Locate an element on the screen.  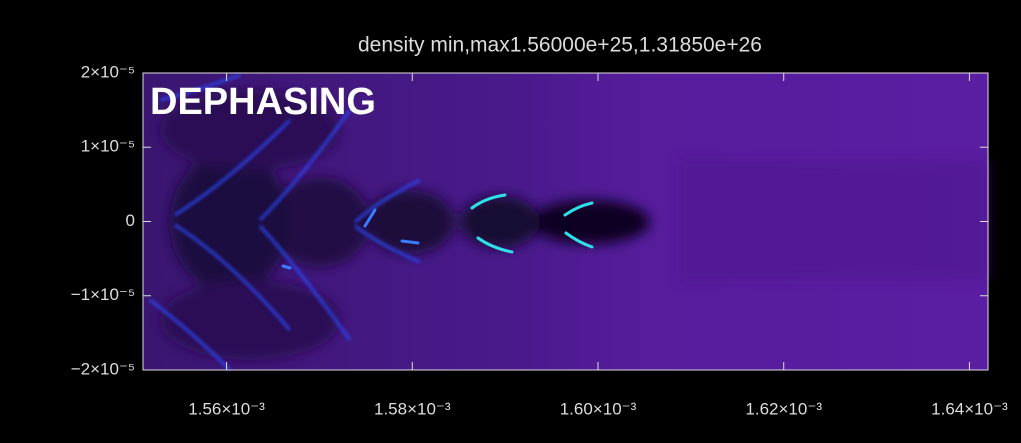
x-tick-label: 1.56×10⁻³ is located at coordinates (226, 408).